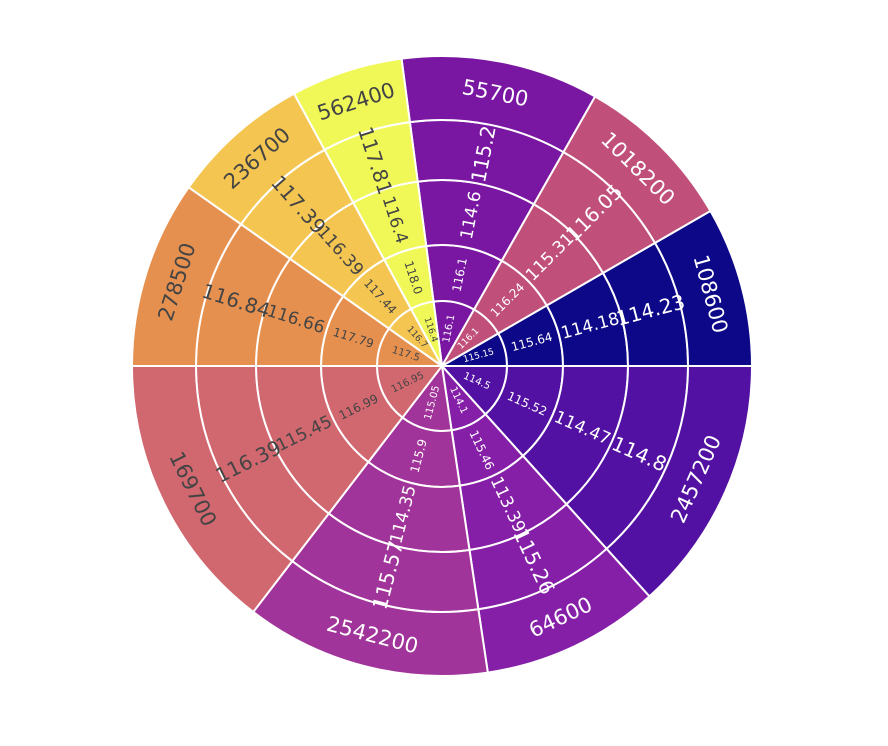 Image resolution: width=888 pixels, height=746 pixels. Describe the element at coordinates (460, 274) in the screenshot. I see `sunburst-label-s0-r1: 116.1` at that location.